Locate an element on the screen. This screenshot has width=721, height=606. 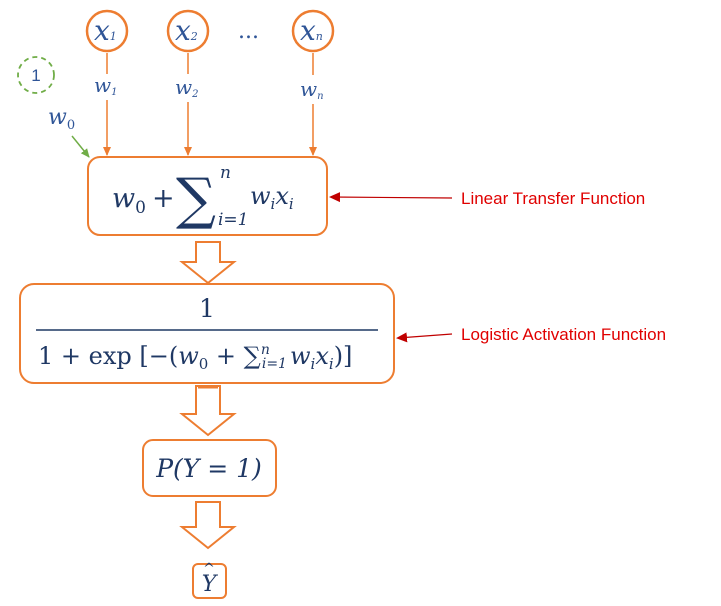
linear-transfer-label: Linear Transfer Function is located at coordinates (553, 198).